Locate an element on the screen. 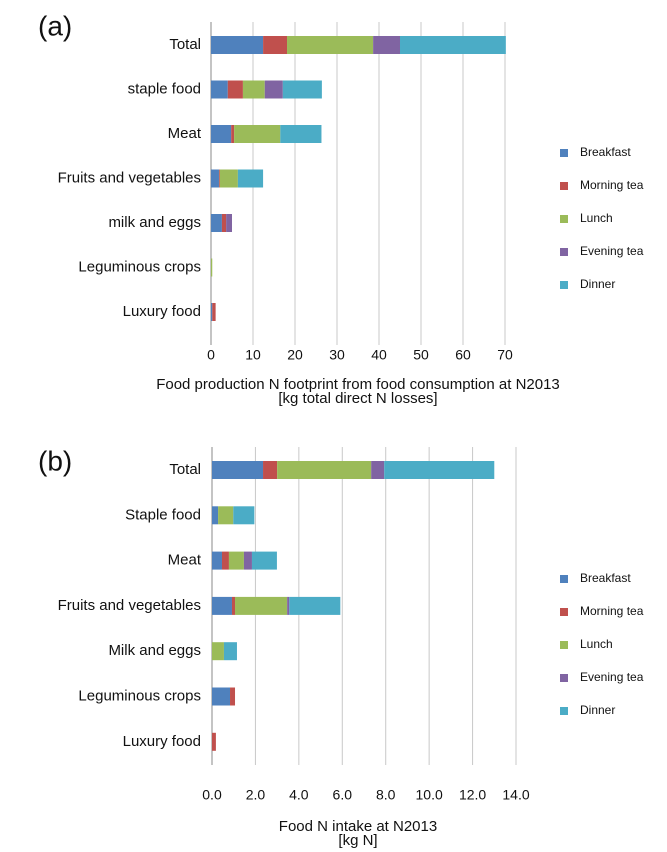 The width and height of the screenshot is (667, 852). x-tick-label: 6.0 is located at coordinates (343, 795).